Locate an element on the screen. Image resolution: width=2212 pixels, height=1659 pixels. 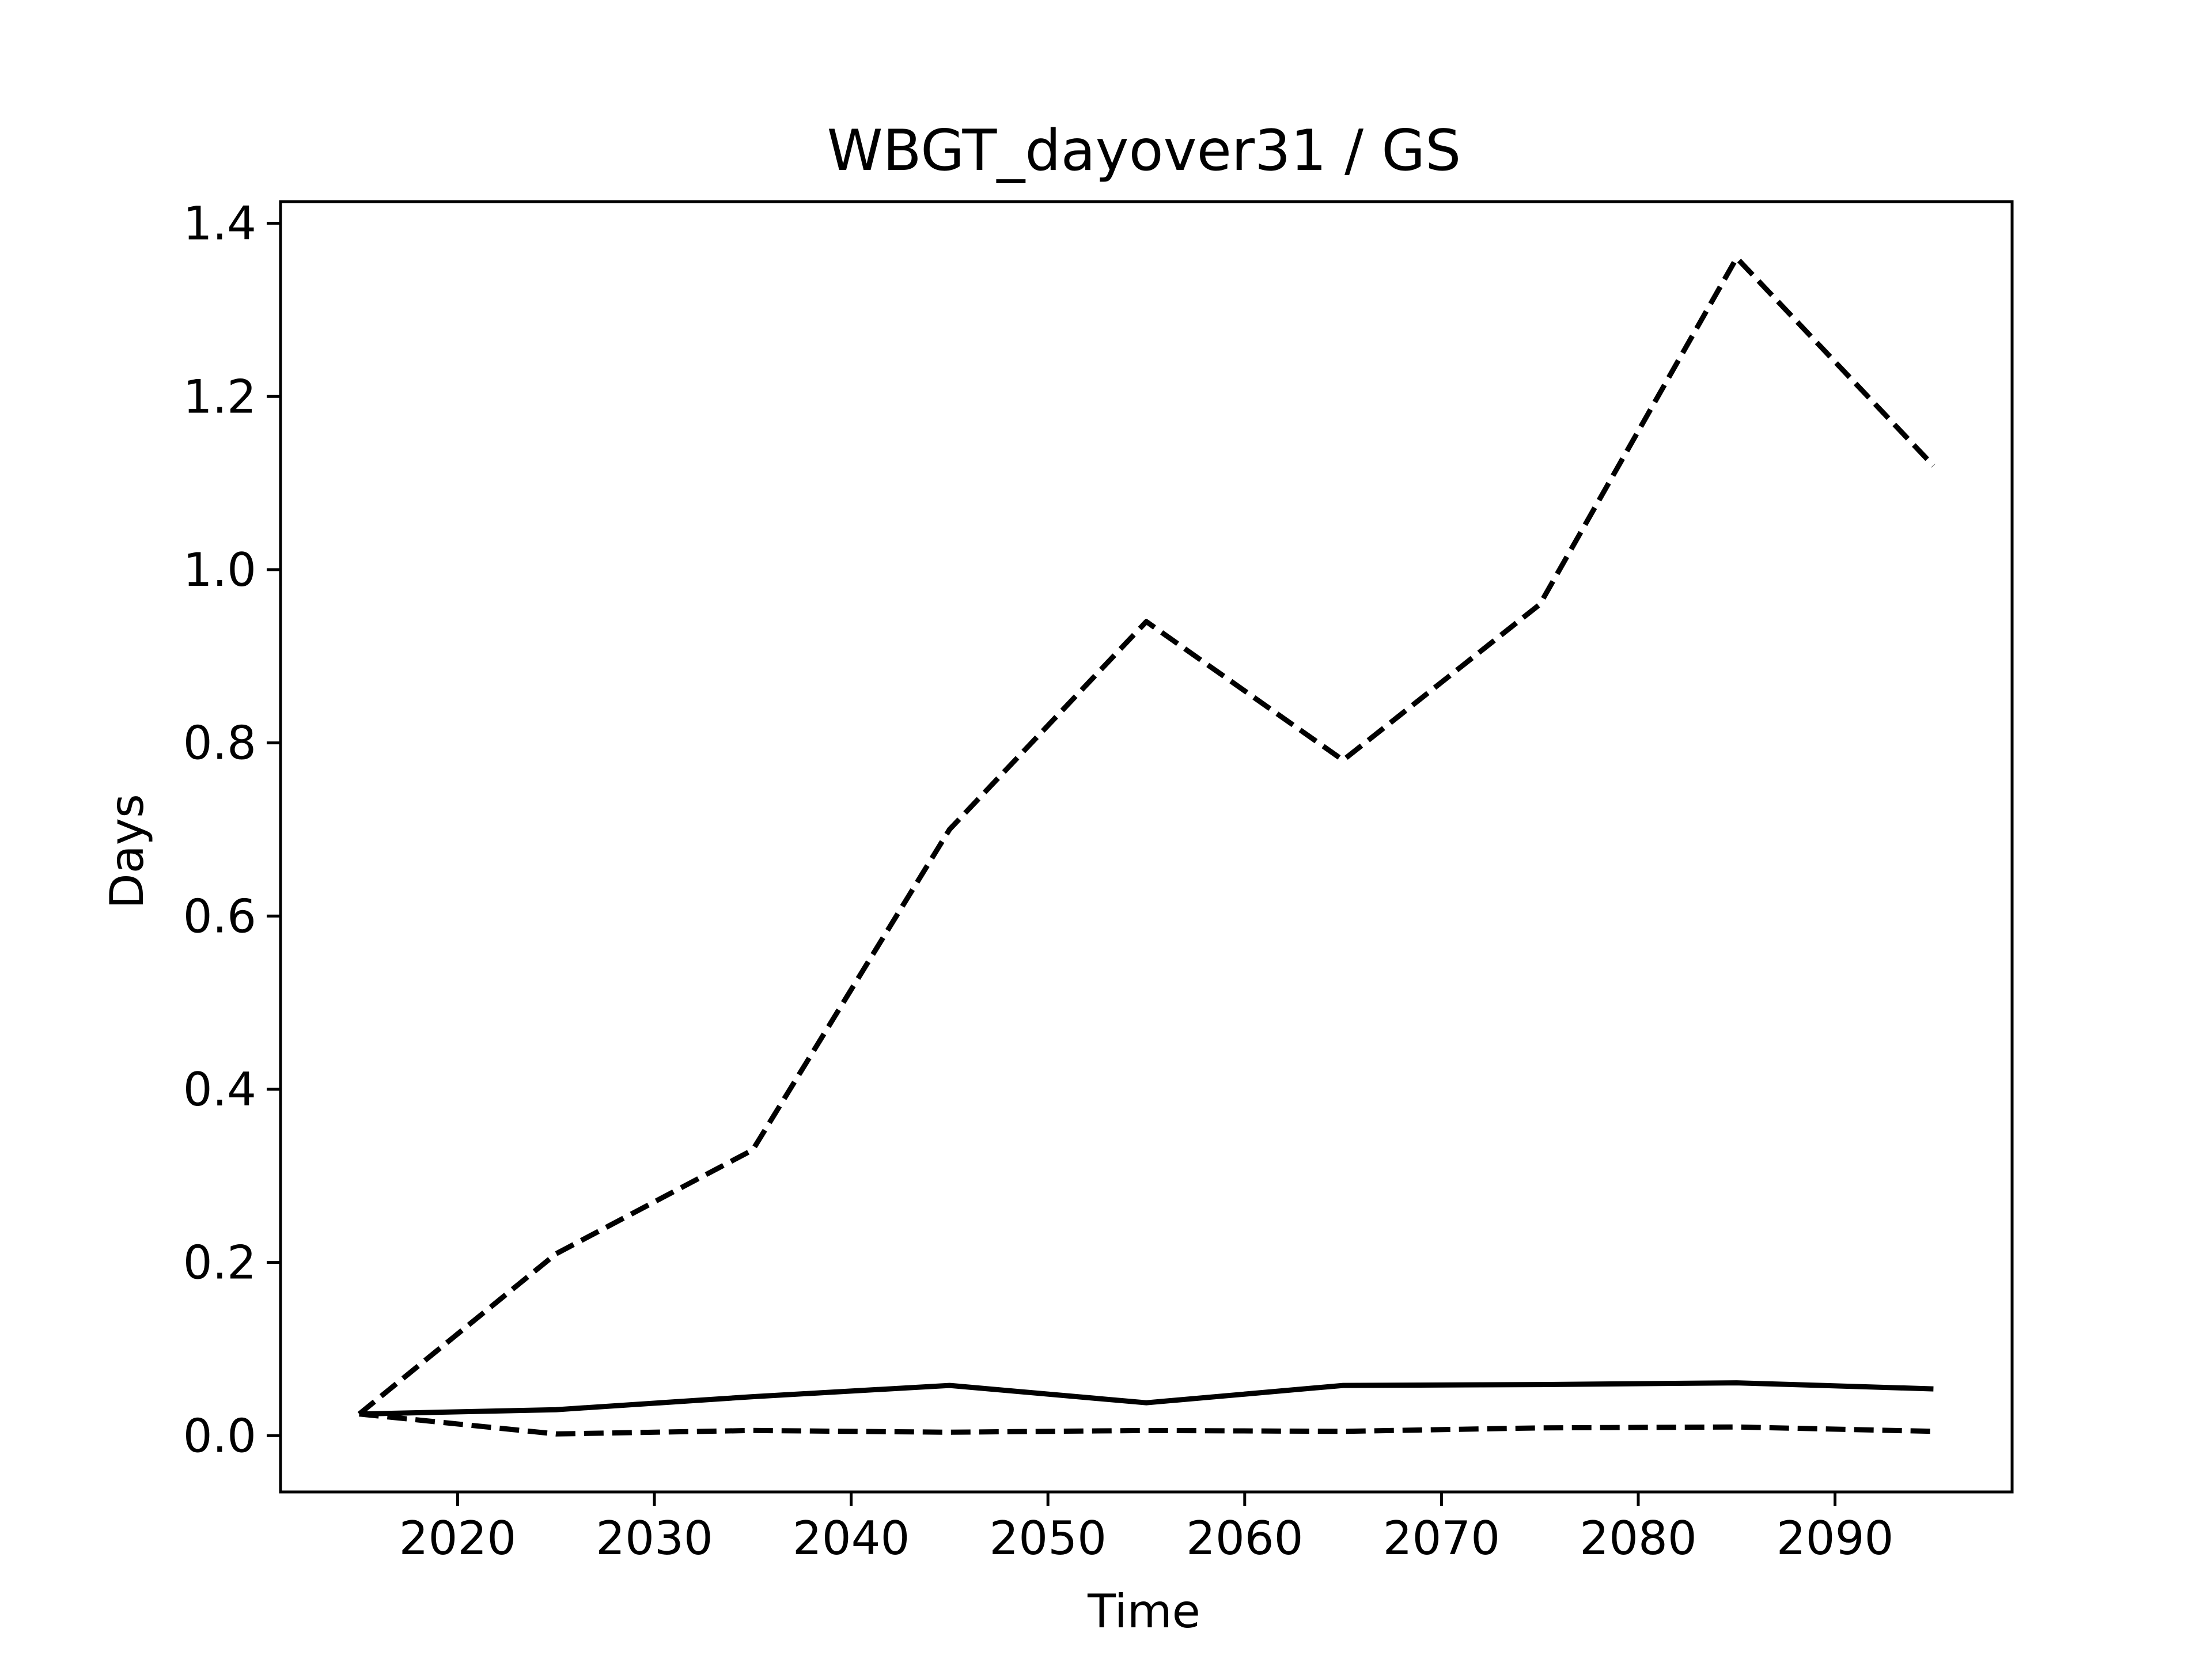
x-axis-label: Time is located at coordinates (1143, 1611).